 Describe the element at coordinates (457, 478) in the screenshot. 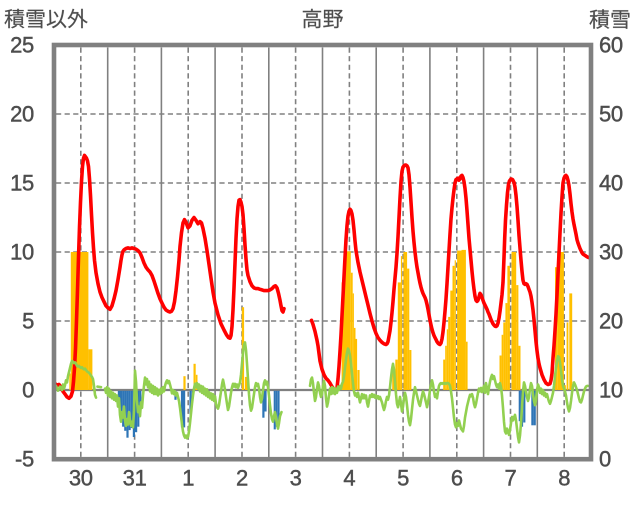

I see `svg-text: 6` at that location.